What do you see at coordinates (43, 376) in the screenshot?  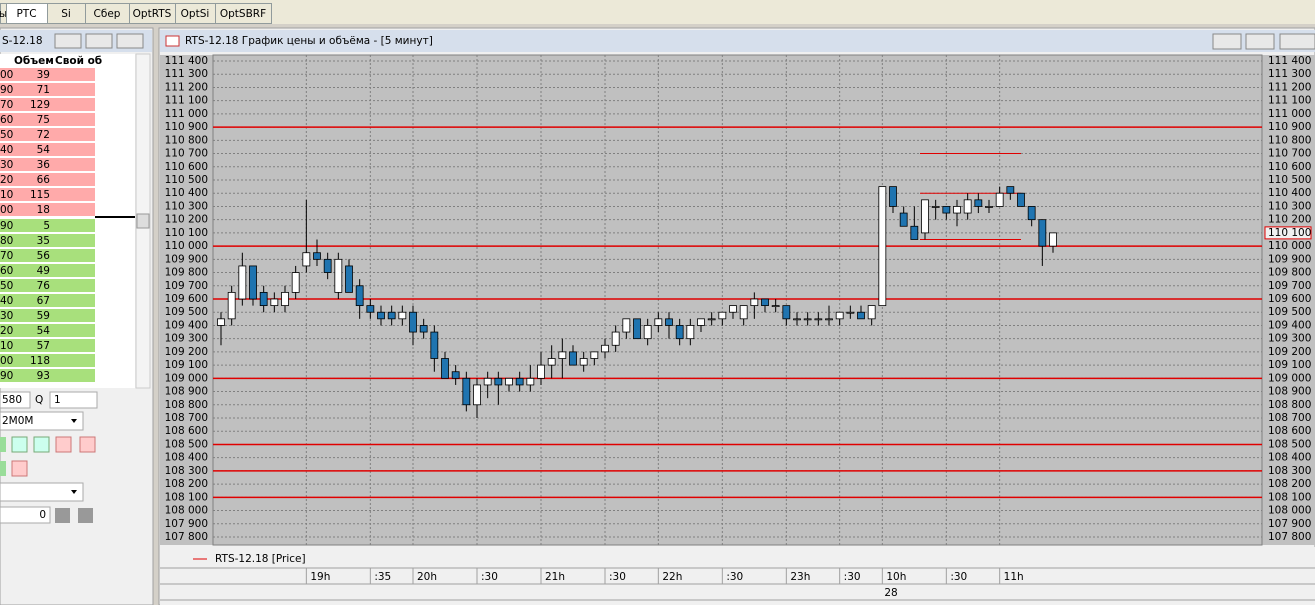 I see `book-volume: 93` at bounding box center [43, 376].